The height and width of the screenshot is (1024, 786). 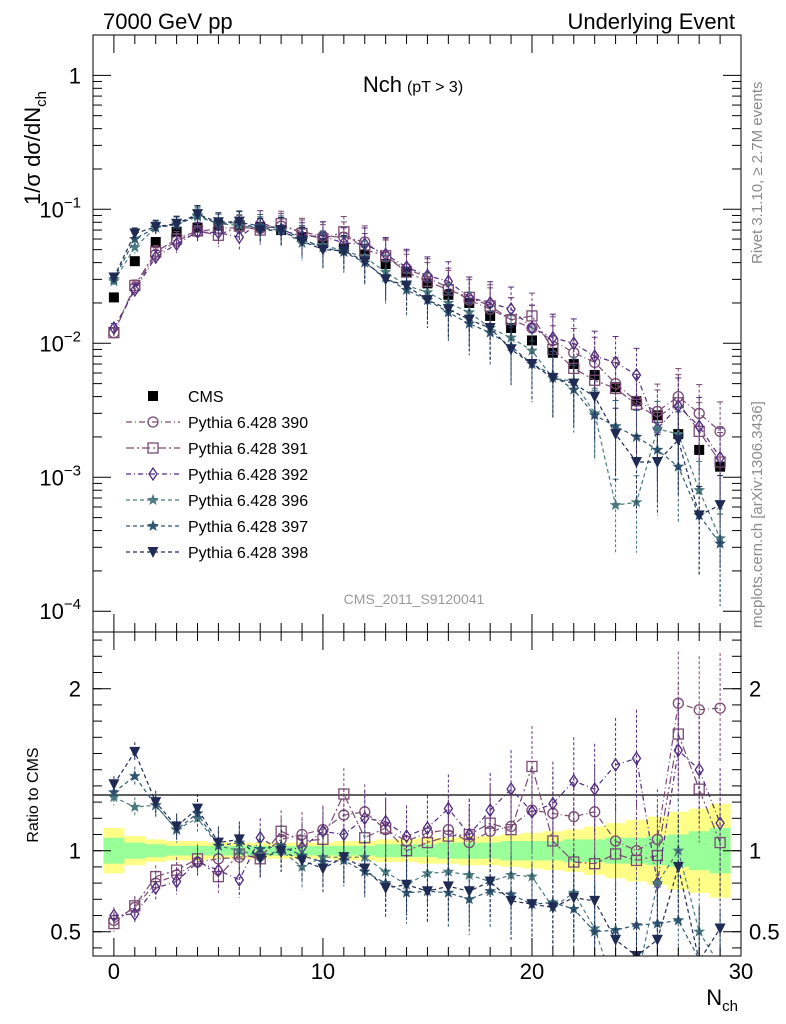 I want to click on plot-title-main: Nch, so click(x=382, y=84).